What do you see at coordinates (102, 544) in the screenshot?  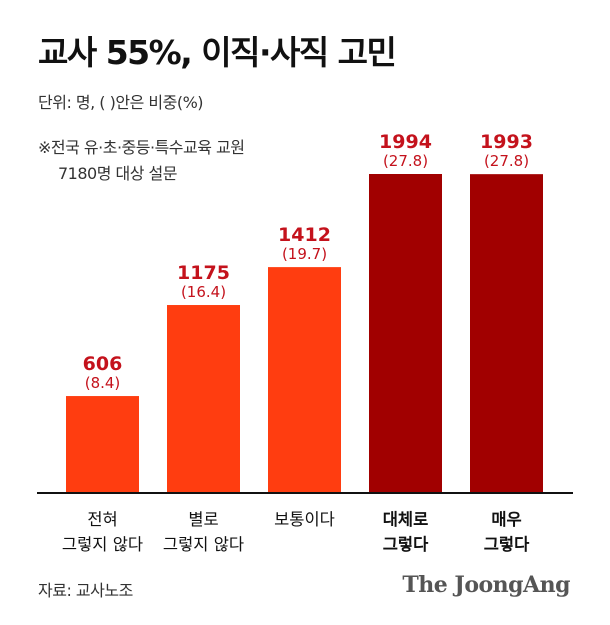 I see `category-label-1-line-2: 그렇지 않다` at bounding box center [102, 544].